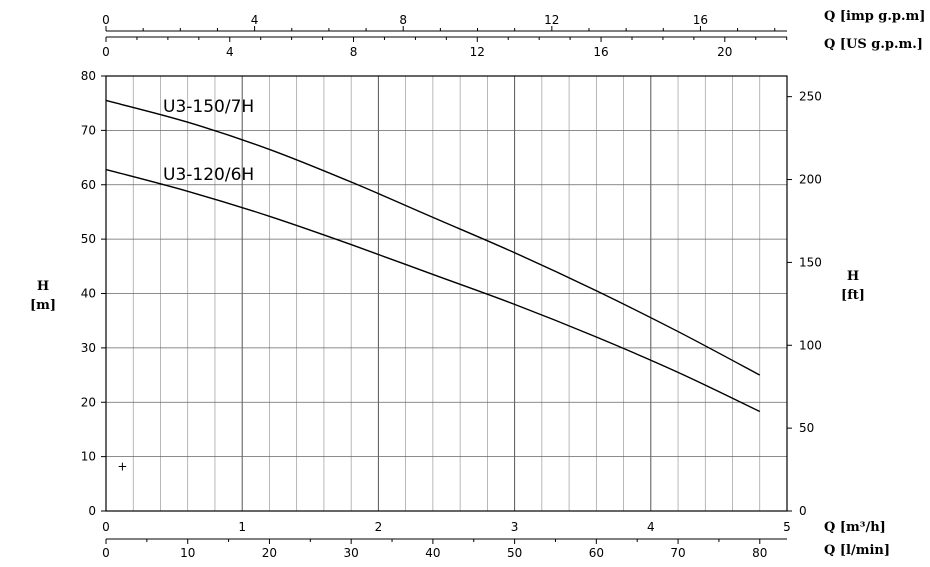 This screenshot has height=567, width=930. What do you see at coordinates (351, 553) in the screenshot?
I see `x-lmin-tick-label: 30` at bounding box center [351, 553].